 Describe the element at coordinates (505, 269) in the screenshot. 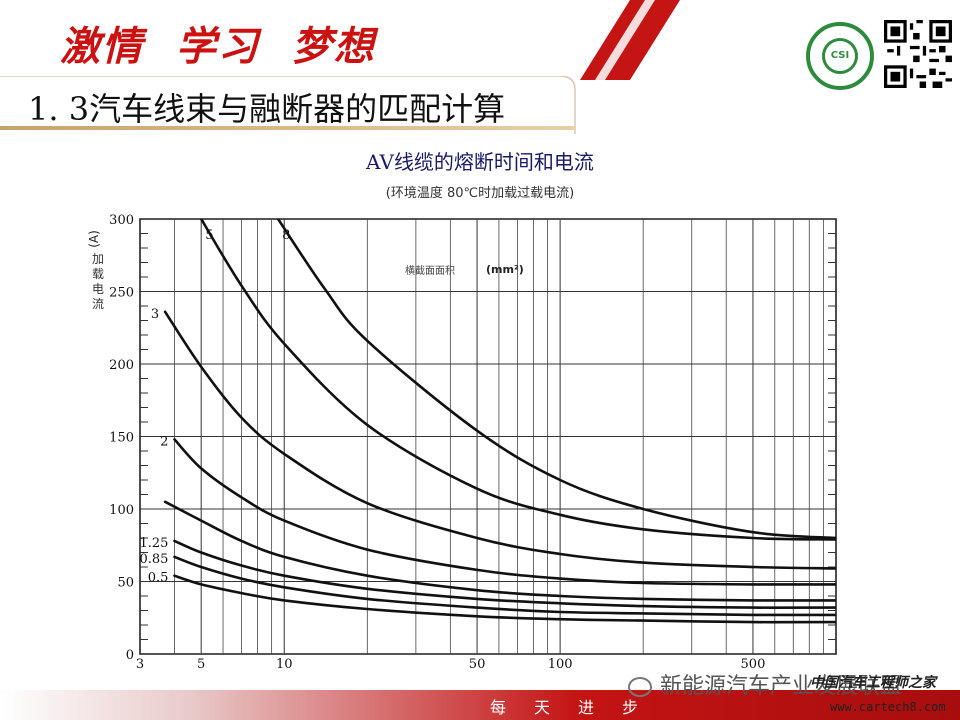

I see `legend-unit: (mm²)` at that location.